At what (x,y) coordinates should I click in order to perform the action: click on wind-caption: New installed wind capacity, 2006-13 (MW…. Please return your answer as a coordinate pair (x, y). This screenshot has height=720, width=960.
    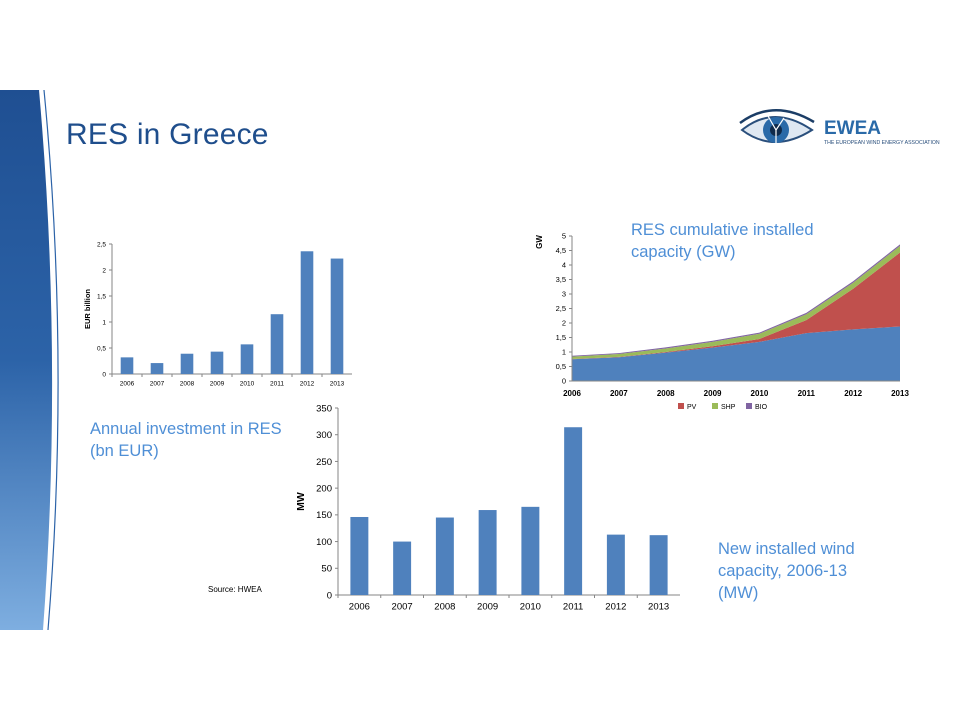
    Looking at the image, I should click on (786, 571).